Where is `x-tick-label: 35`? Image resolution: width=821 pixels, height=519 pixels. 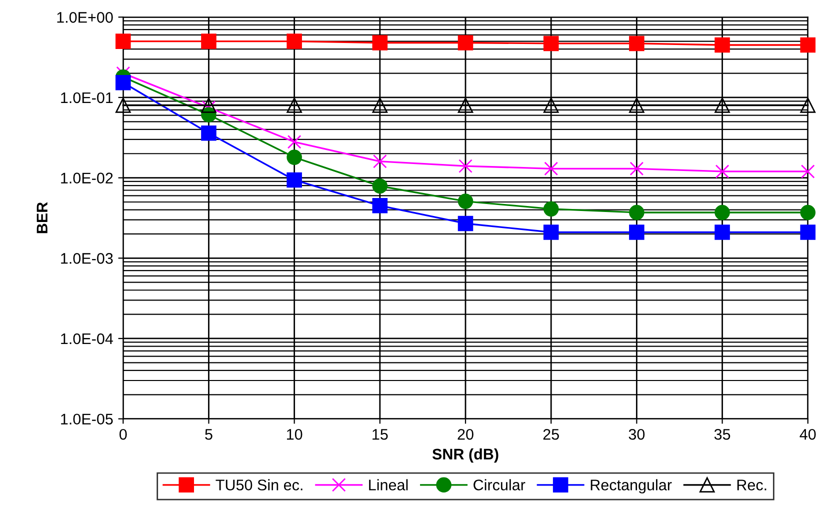 x-tick-label: 35 is located at coordinates (722, 434).